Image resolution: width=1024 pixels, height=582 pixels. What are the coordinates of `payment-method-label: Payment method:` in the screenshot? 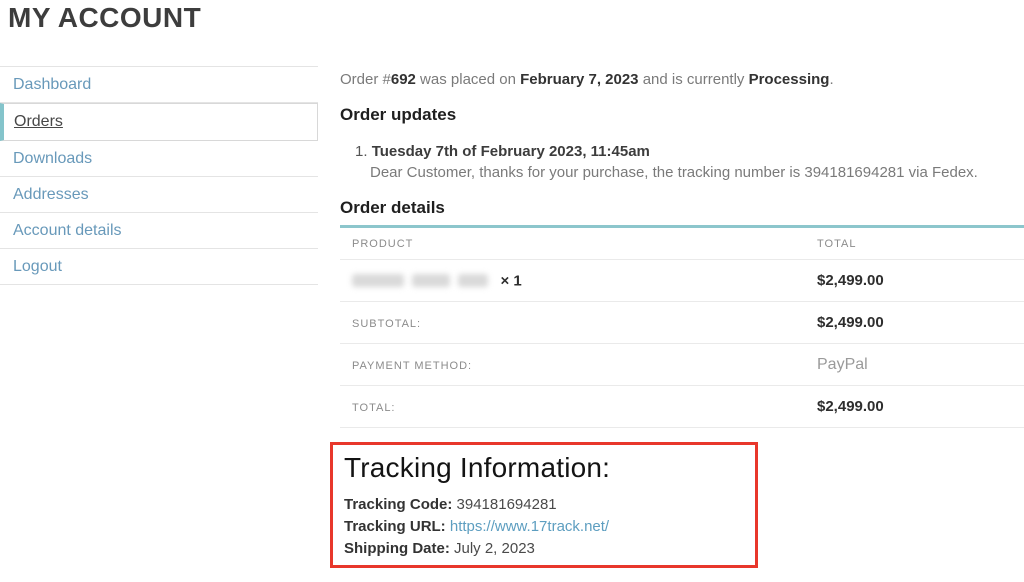 It's located at (412, 365).